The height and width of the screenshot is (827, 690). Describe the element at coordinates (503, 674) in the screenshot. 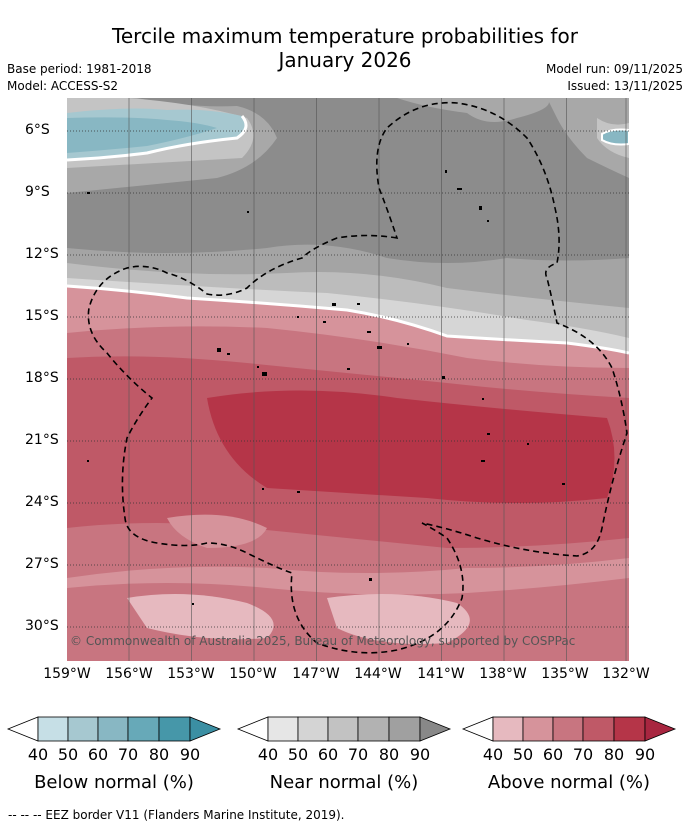

I see `lon-tick: 138°W` at that location.